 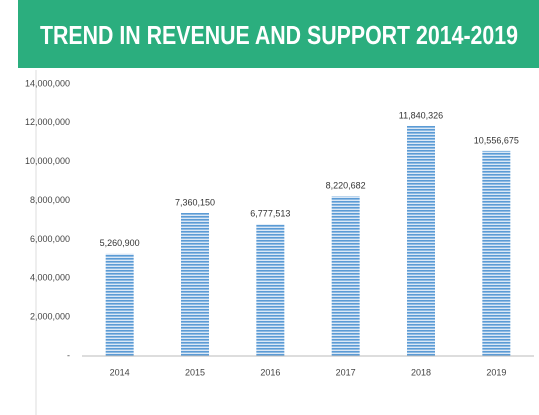 What do you see at coordinates (421, 115) in the screenshot?
I see `value-label: 11,840,326` at bounding box center [421, 115].